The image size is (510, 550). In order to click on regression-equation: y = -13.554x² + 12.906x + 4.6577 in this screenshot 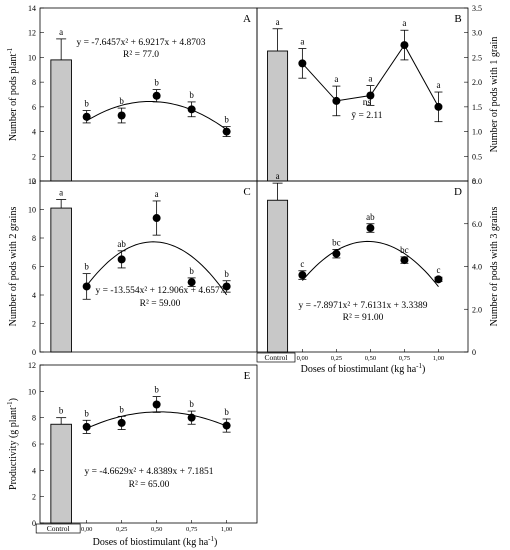, I will do `click(160, 291)`.